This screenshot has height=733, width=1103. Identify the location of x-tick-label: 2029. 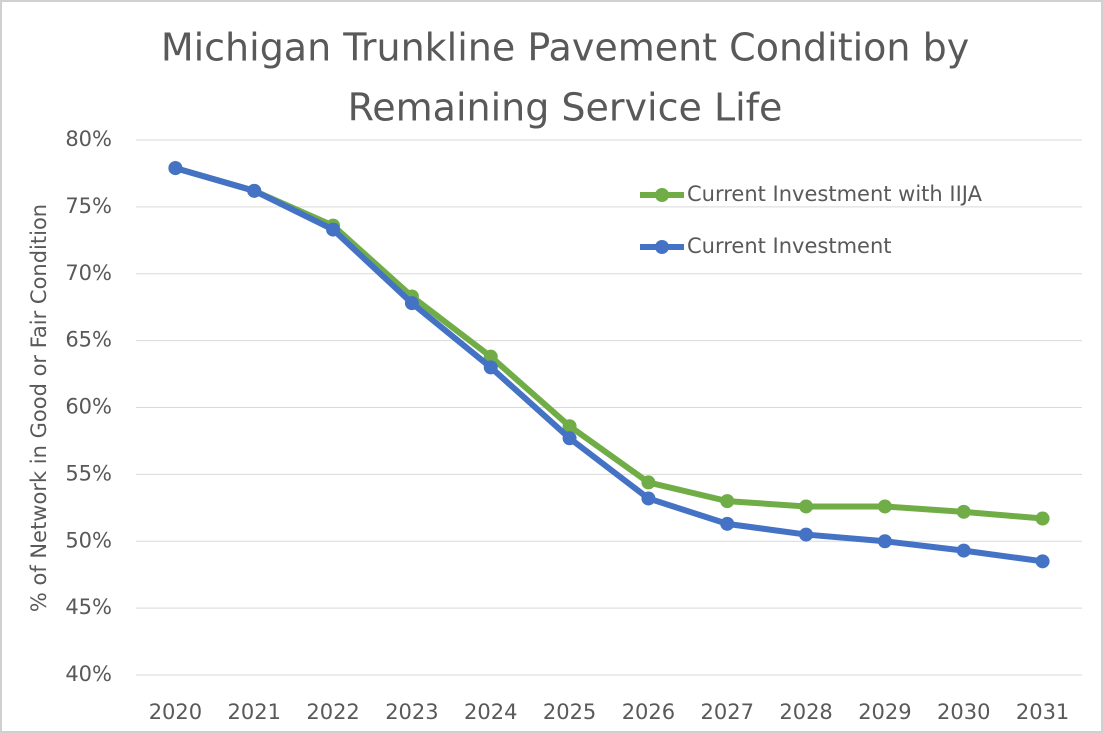
(884, 712).